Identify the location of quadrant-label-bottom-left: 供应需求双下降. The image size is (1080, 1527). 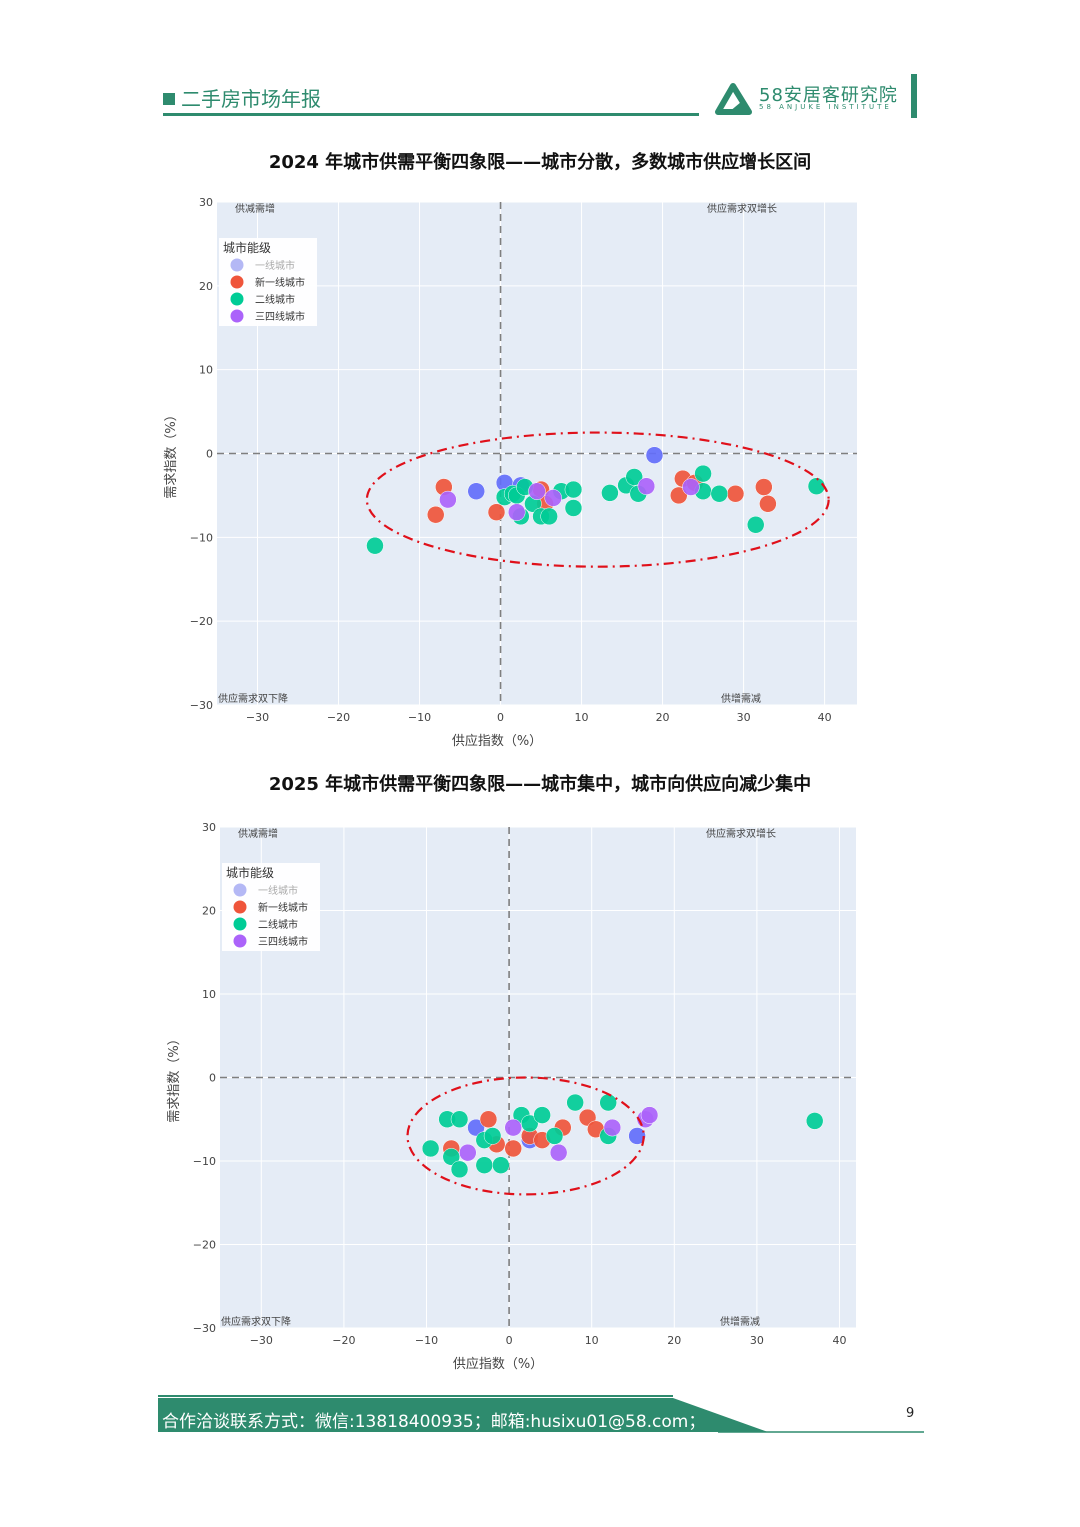
(253, 698).